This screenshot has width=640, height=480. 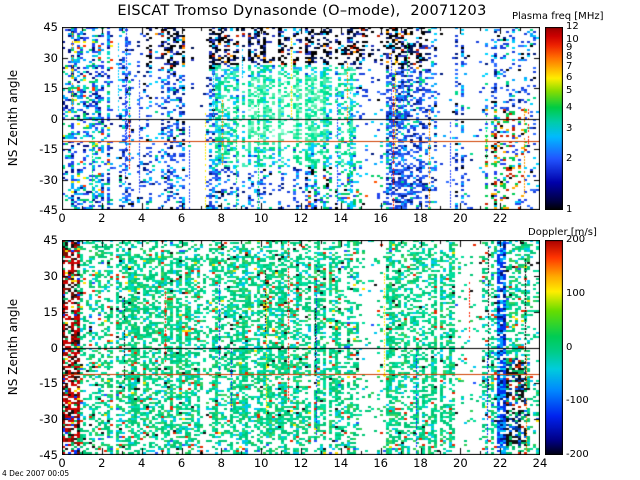 What do you see at coordinates (36, 473) in the screenshot?
I see `plot-timestamp: 4 Dec 2007 00:05` at bounding box center [36, 473].